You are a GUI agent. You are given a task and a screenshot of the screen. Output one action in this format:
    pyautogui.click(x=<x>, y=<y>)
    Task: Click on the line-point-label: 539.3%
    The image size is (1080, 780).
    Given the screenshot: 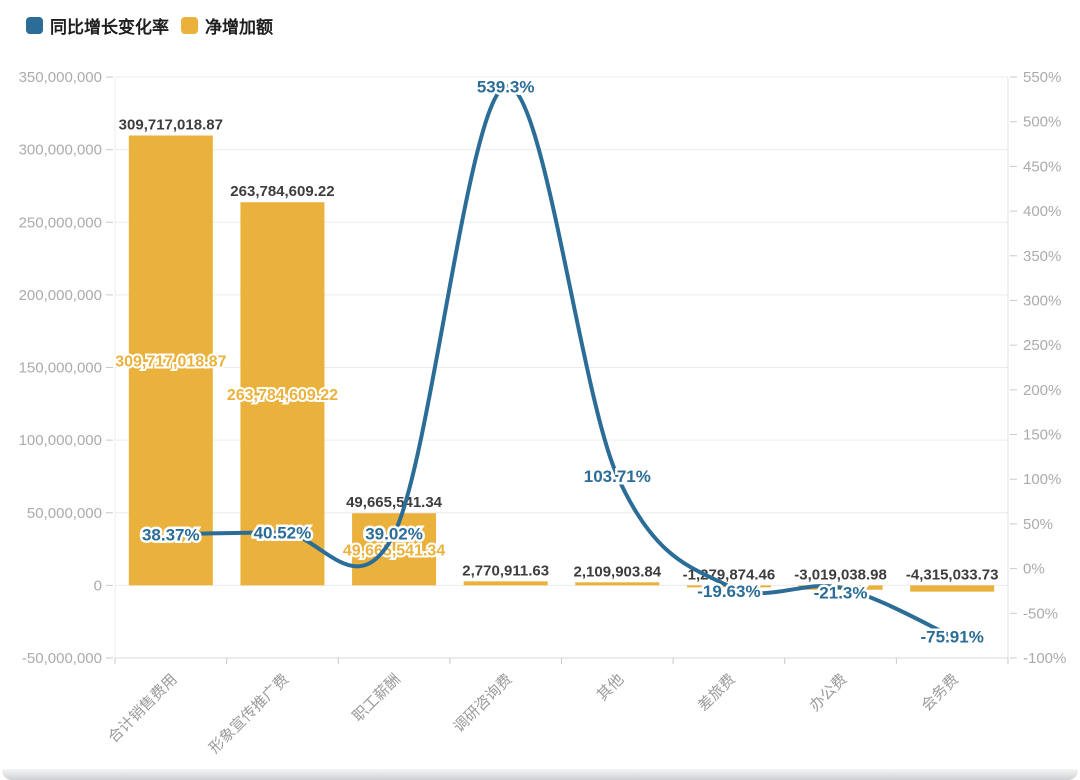 What is the action you would take?
    pyautogui.click(x=506, y=87)
    